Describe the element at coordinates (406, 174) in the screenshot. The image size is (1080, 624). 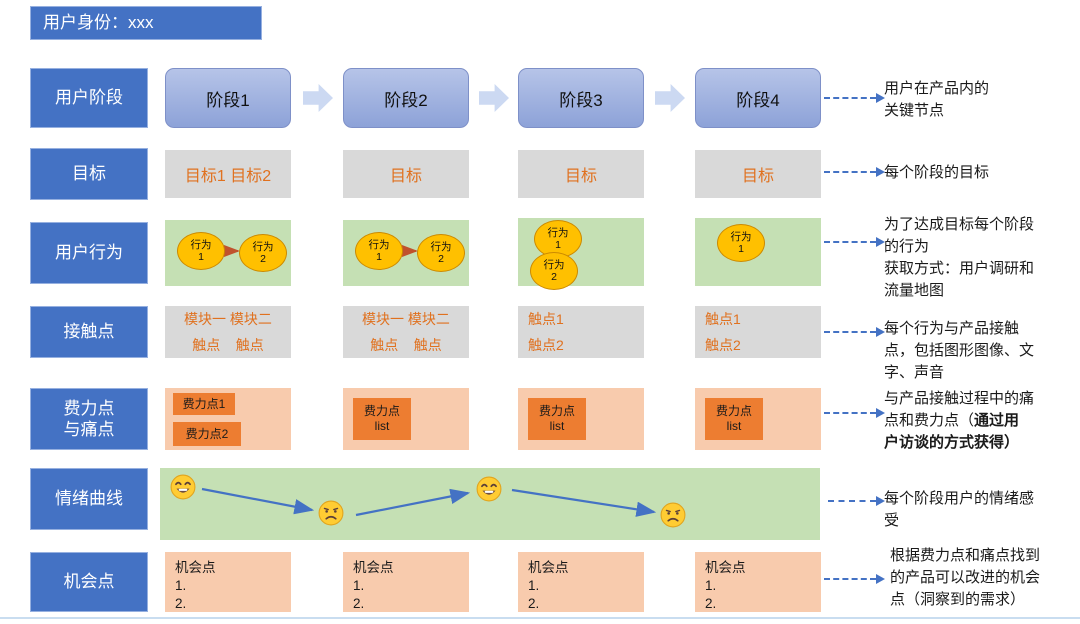
I see `goal-cell-2: 目标` at that location.